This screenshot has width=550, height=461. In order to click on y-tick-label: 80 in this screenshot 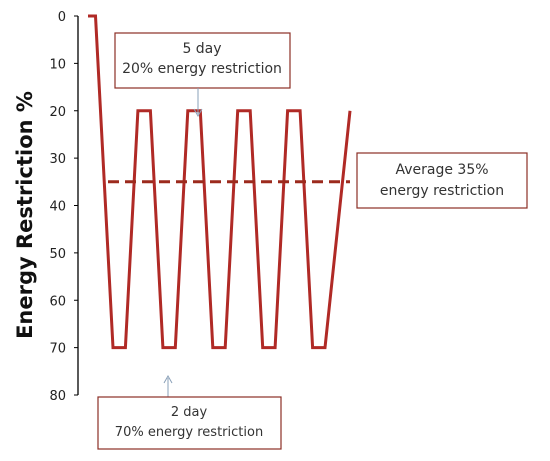, I will do `click(57, 396)`.